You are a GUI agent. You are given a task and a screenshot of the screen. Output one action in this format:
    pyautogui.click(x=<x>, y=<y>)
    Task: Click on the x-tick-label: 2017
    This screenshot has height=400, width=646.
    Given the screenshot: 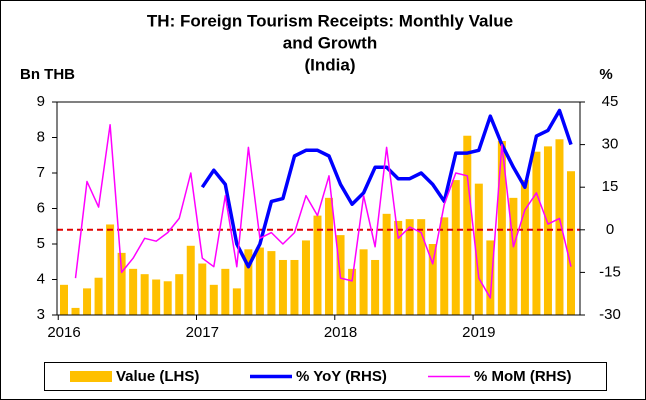 What is the action you would take?
    pyautogui.click(x=202, y=332)
    